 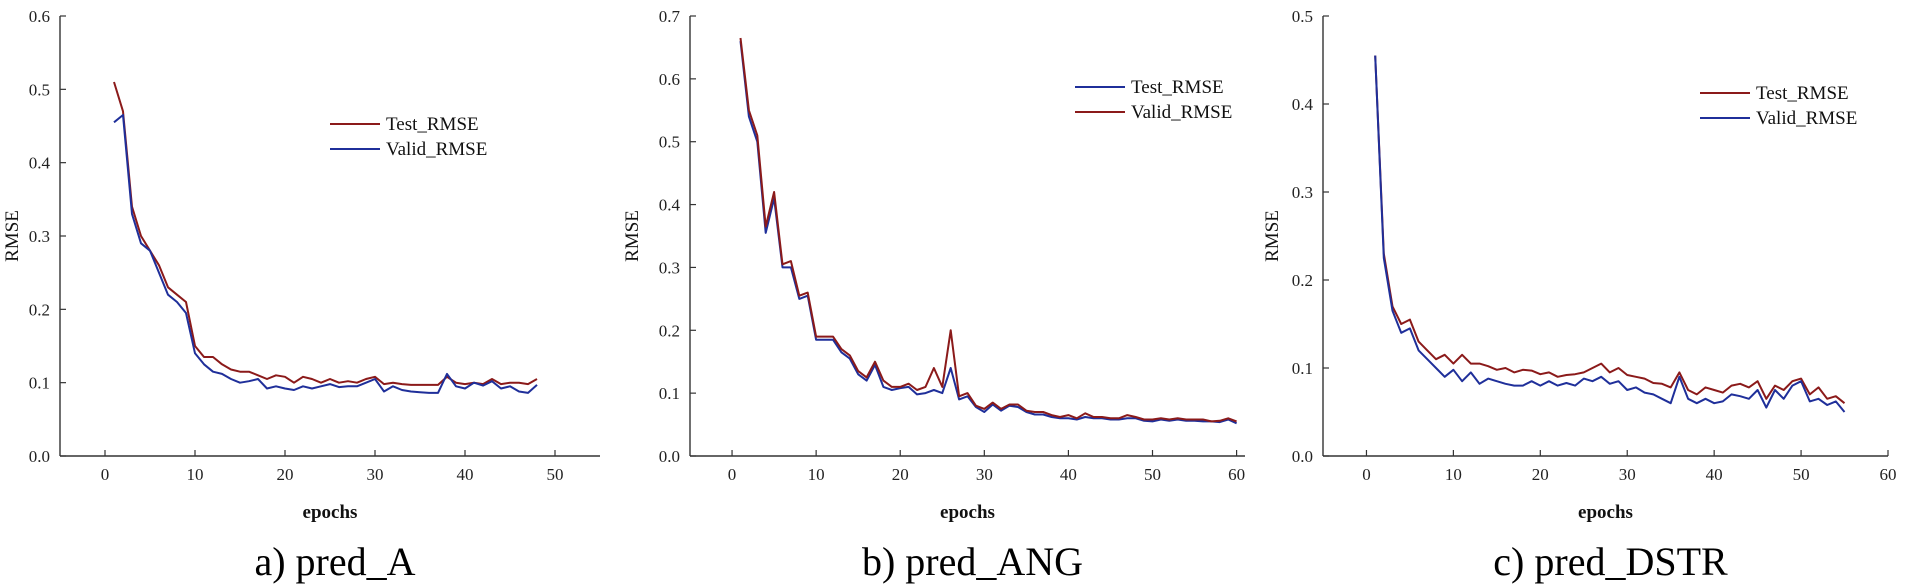 What do you see at coordinates (670, 16) in the screenshot?
I see `y-tick-label: 0.7` at bounding box center [670, 16].